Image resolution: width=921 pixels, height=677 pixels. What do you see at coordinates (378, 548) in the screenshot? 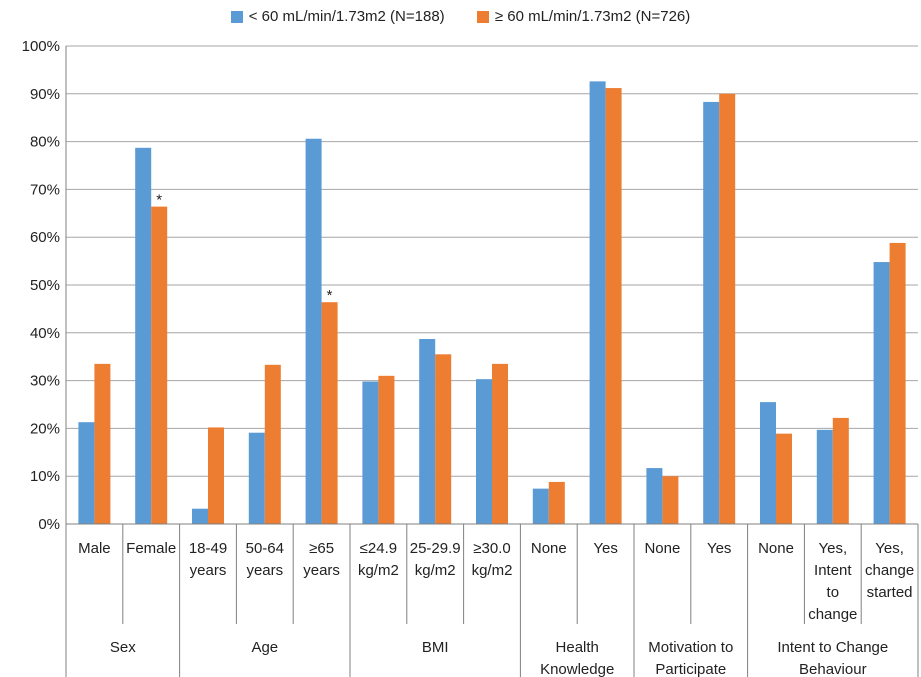
I see `category-label: ≤24.9` at bounding box center [378, 548].